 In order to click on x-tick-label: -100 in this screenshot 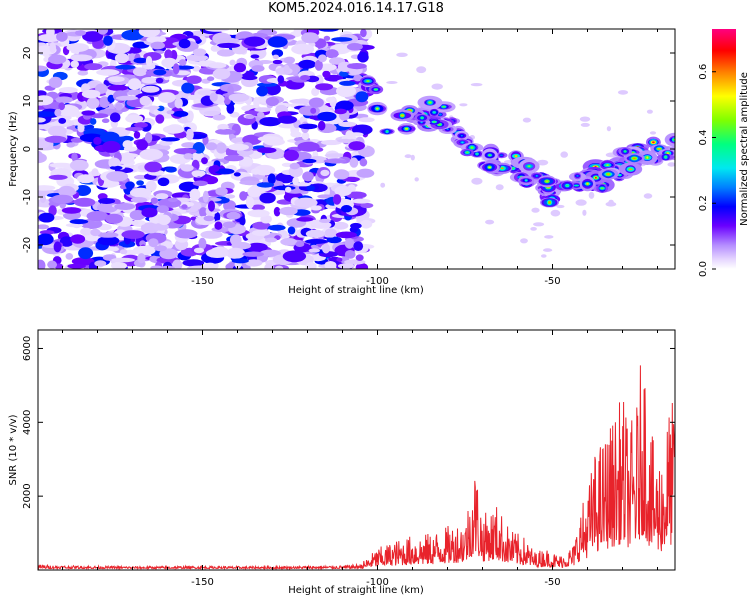, I will do `click(377, 281)`.